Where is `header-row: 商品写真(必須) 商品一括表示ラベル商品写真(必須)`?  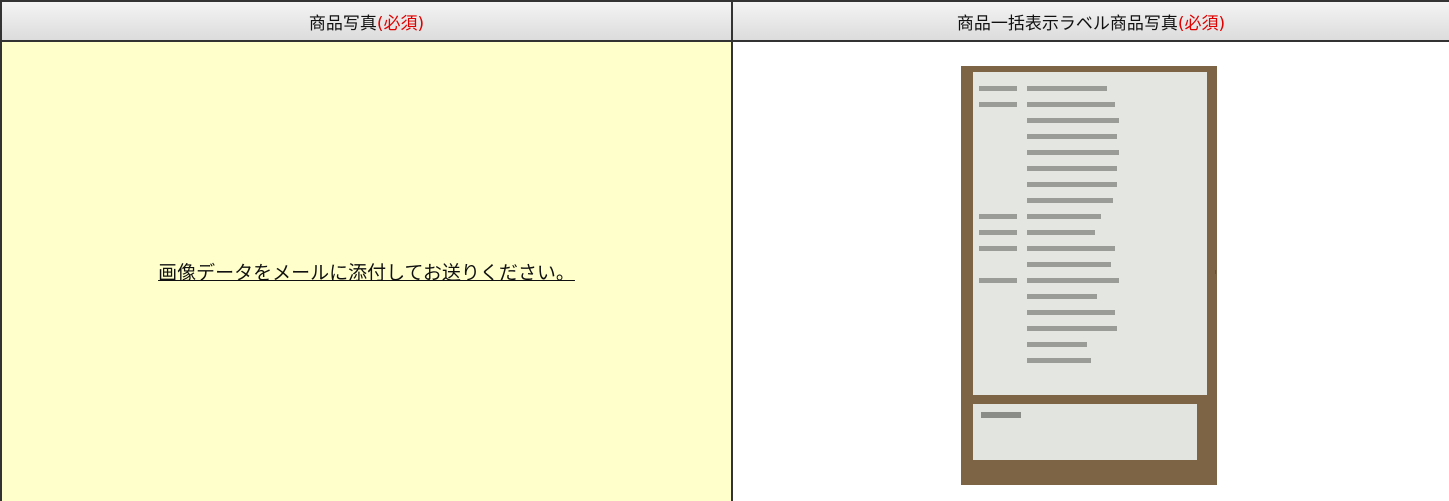
header-row: 商品写真(必須) 商品一括表示ラベル商品写真(必須) is located at coordinates (724, 21).